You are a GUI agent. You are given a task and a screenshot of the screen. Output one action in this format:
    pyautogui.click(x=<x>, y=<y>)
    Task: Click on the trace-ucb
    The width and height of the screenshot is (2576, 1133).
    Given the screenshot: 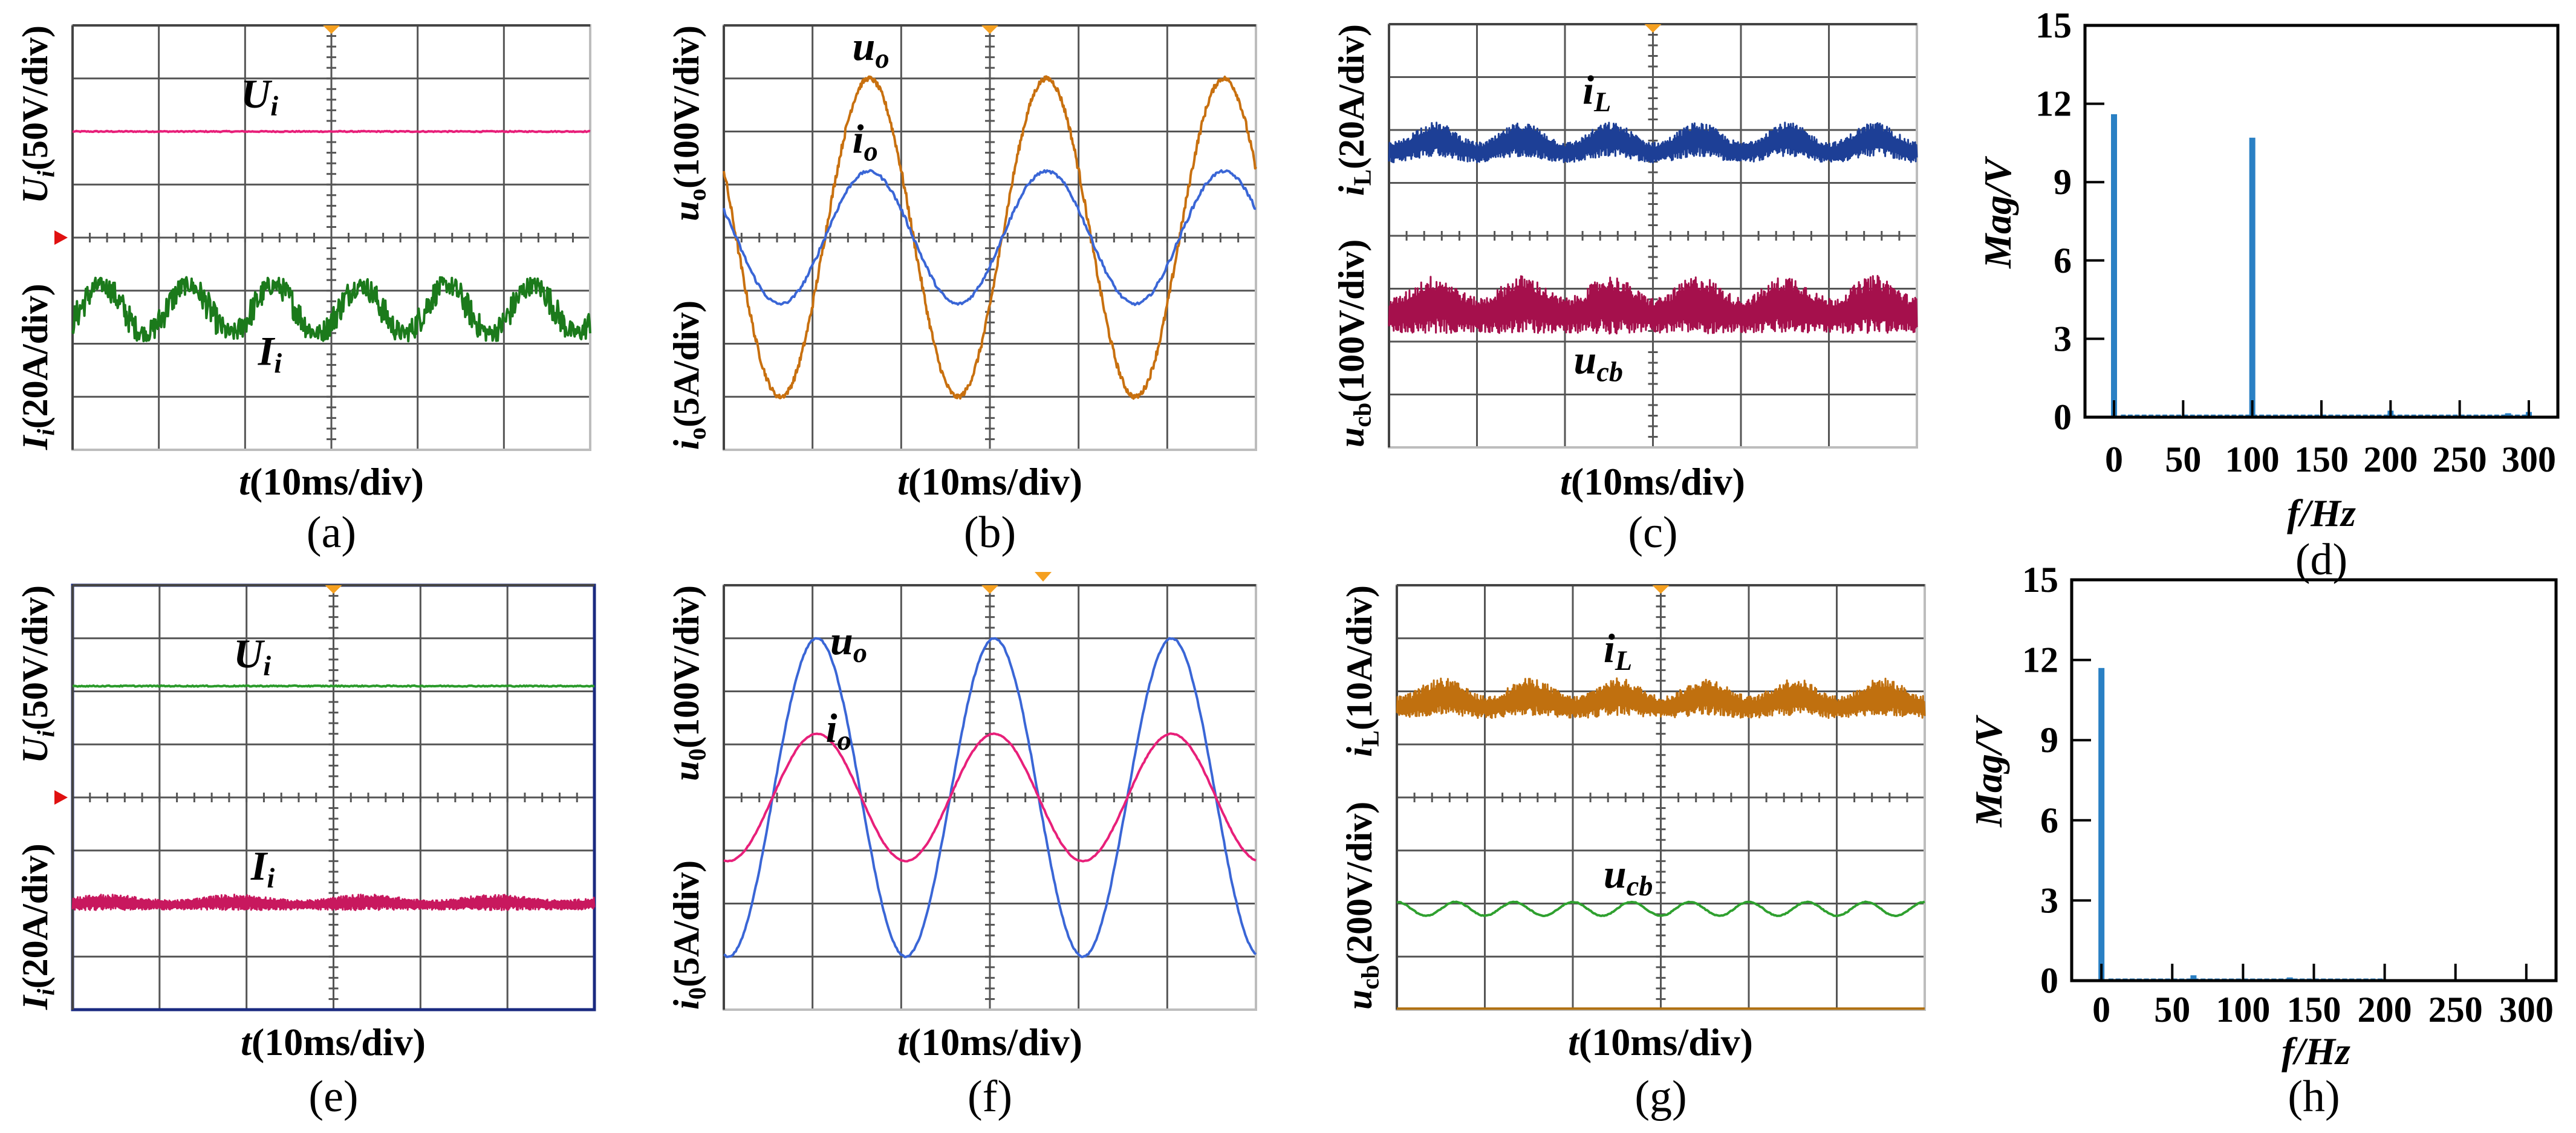 What is the action you would take?
    pyautogui.click(x=1653, y=304)
    